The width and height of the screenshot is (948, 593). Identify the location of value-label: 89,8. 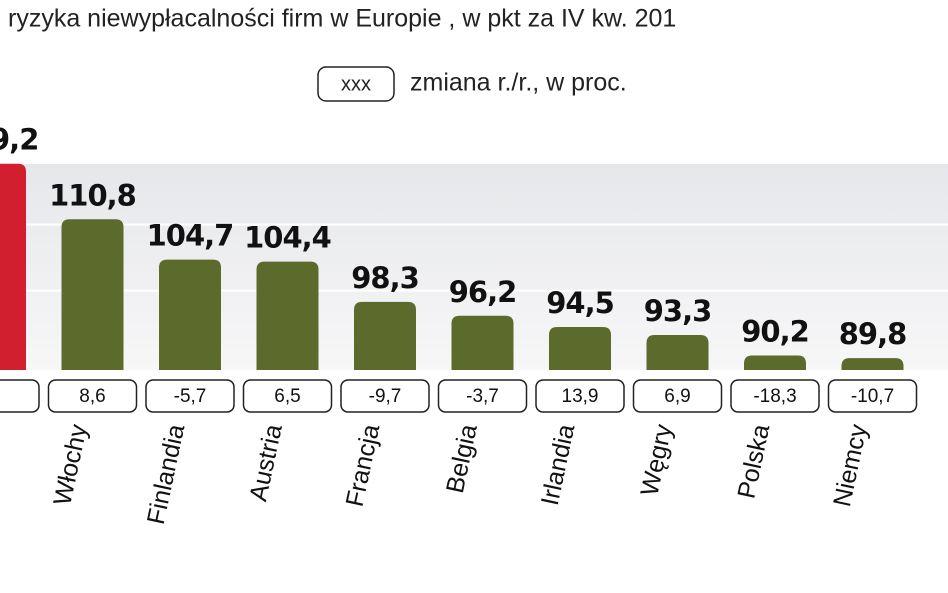
(873, 334).